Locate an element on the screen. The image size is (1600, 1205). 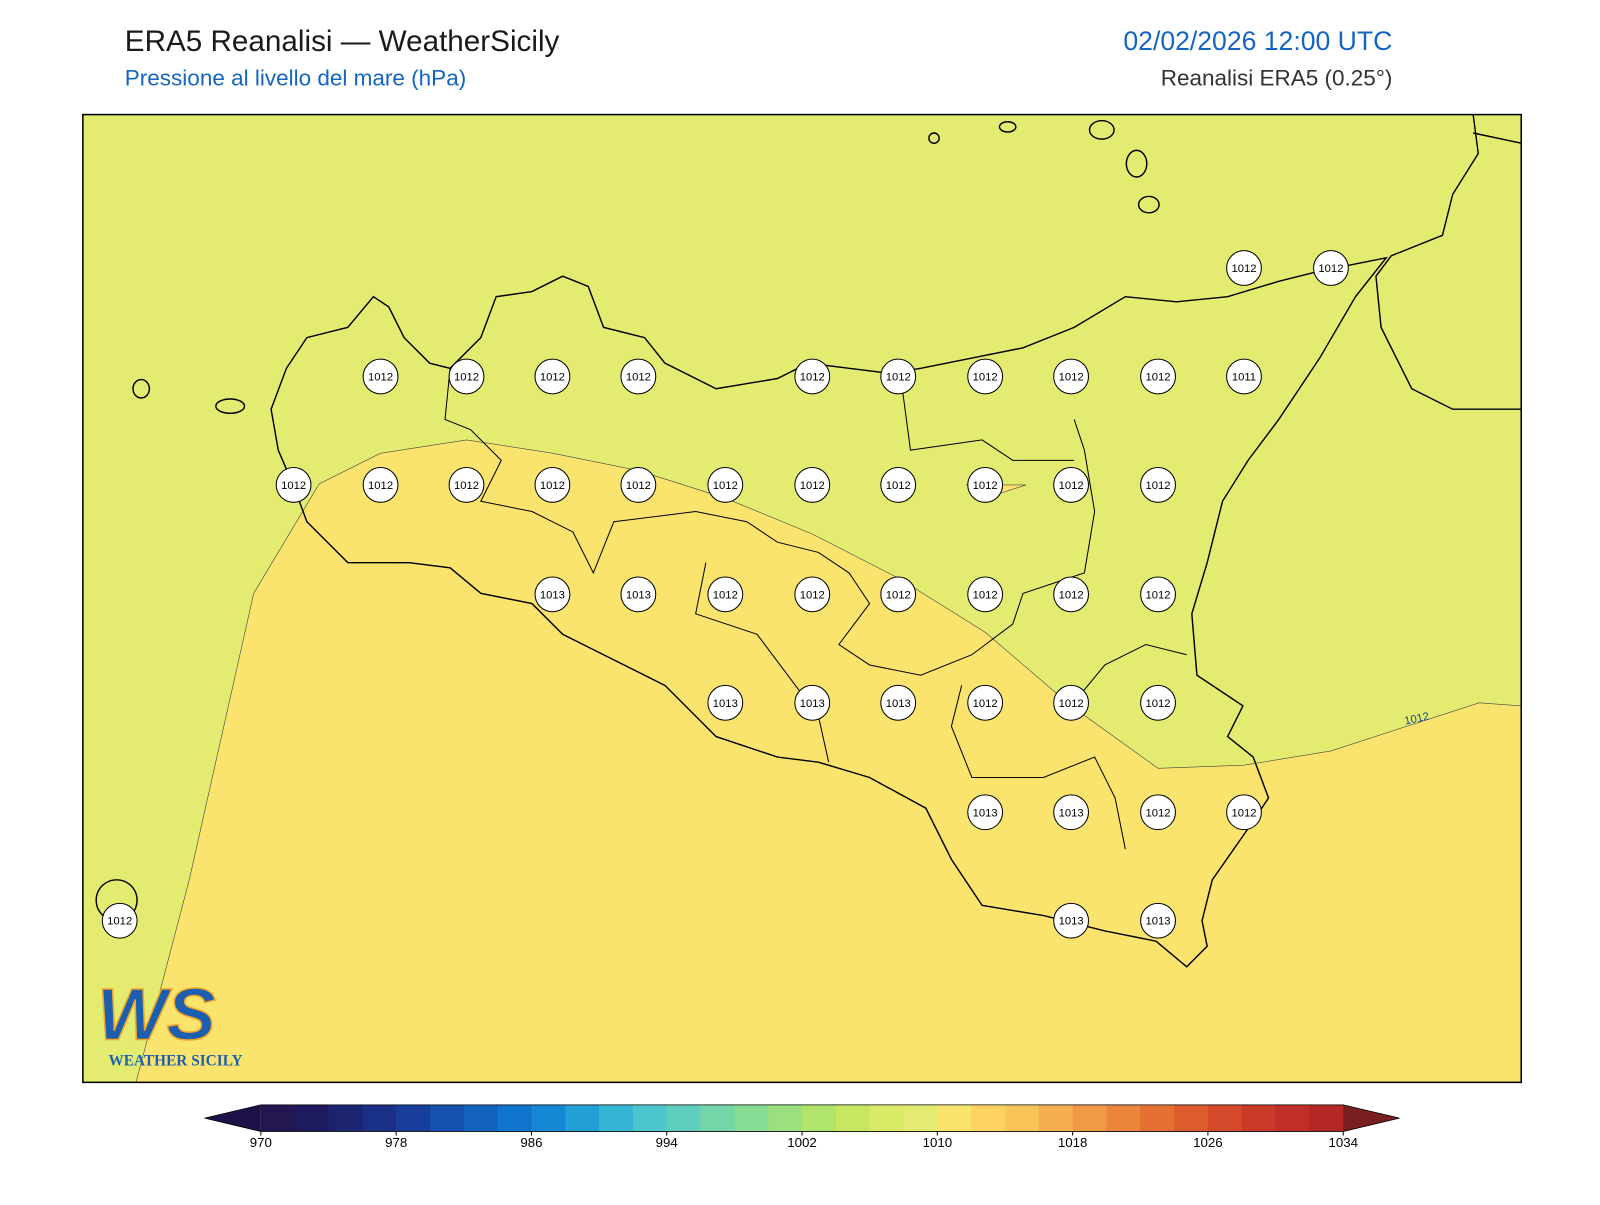
colorbar-tick-label: 970 is located at coordinates (261, 1142).